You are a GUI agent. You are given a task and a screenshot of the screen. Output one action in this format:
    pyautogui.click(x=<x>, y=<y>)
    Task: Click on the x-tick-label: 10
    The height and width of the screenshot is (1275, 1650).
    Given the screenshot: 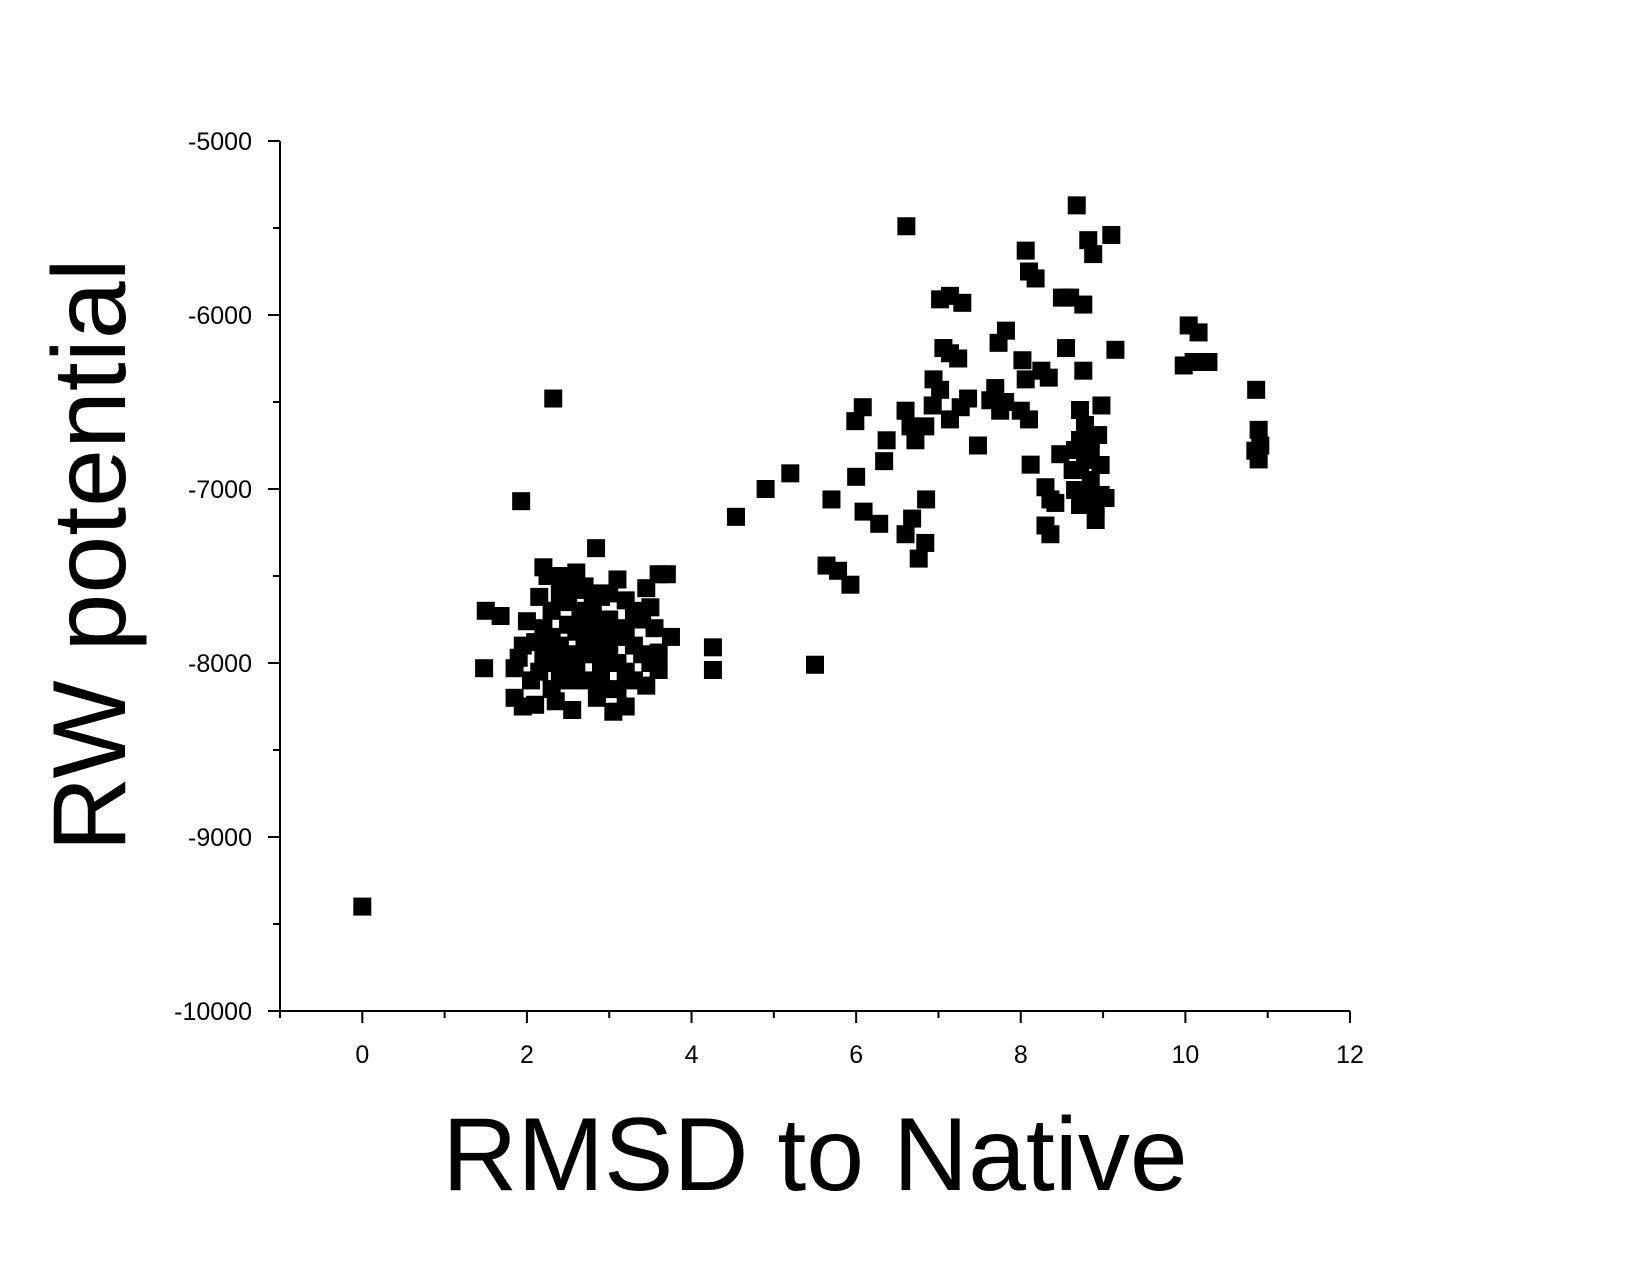 What is the action you would take?
    pyautogui.click(x=1185, y=1055)
    